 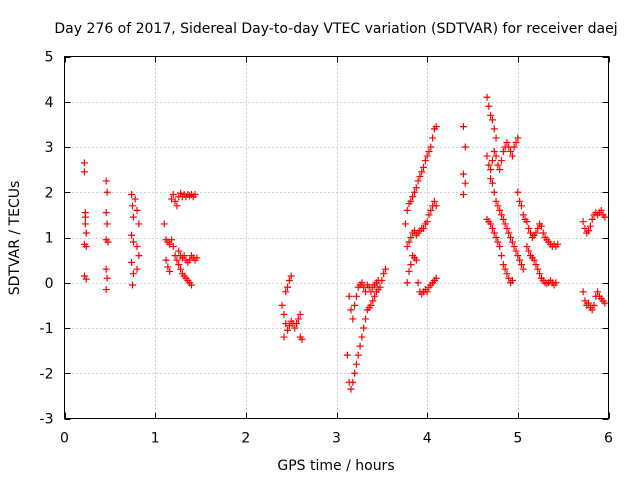 I want to click on y-tick-label: 4, so click(x=49, y=103).